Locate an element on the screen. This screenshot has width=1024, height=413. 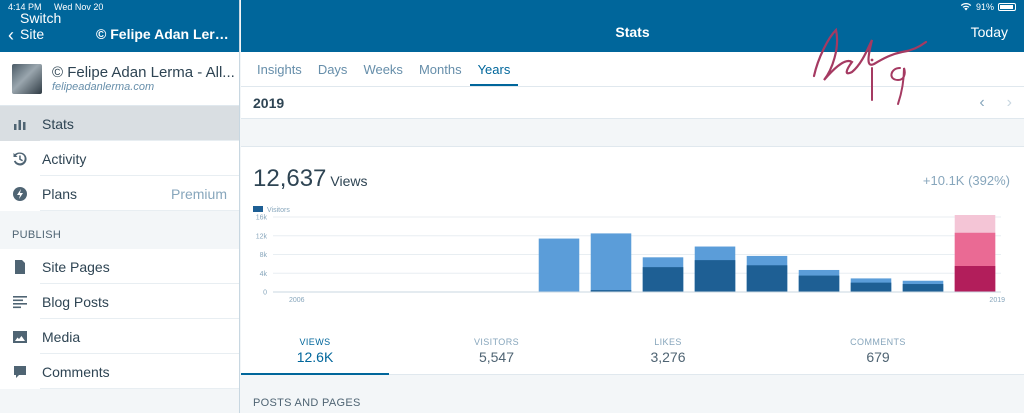
bar-chart-icon is located at coordinates (20, 124).